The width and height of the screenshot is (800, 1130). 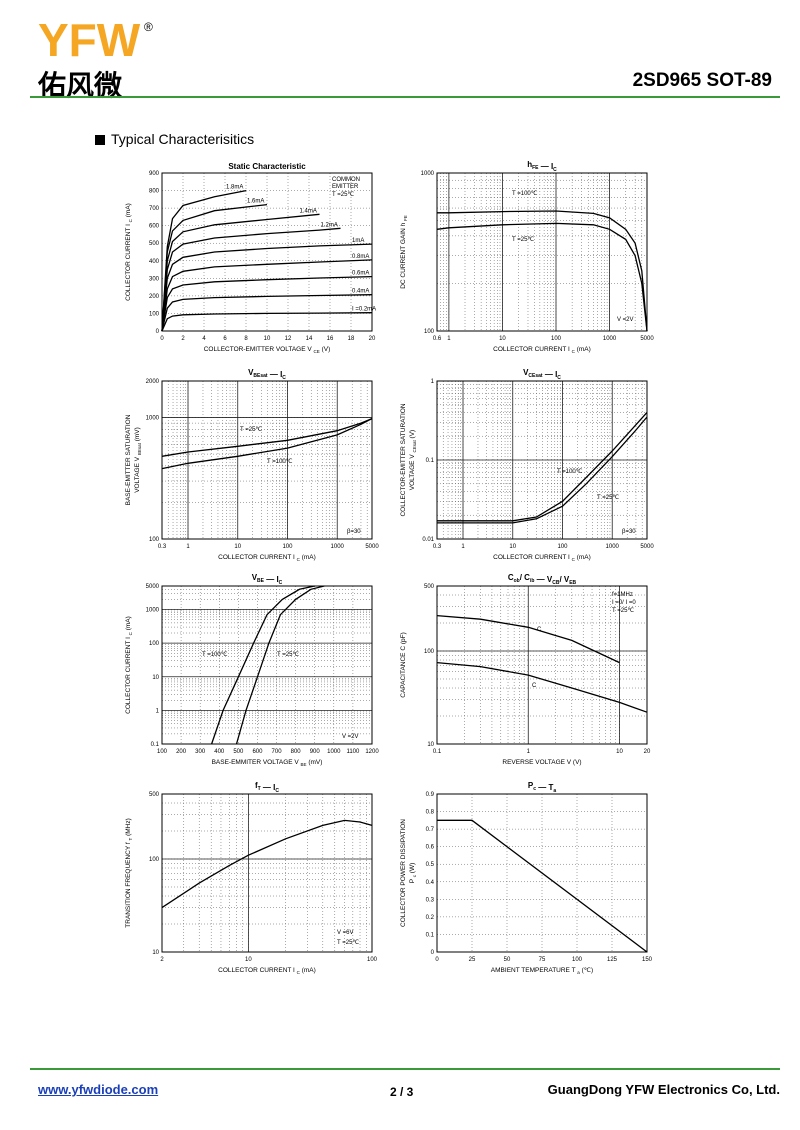 What do you see at coordinates (572, 583) in the screenshot?
I see `title-part: EB` at bounding box center [572, 583].